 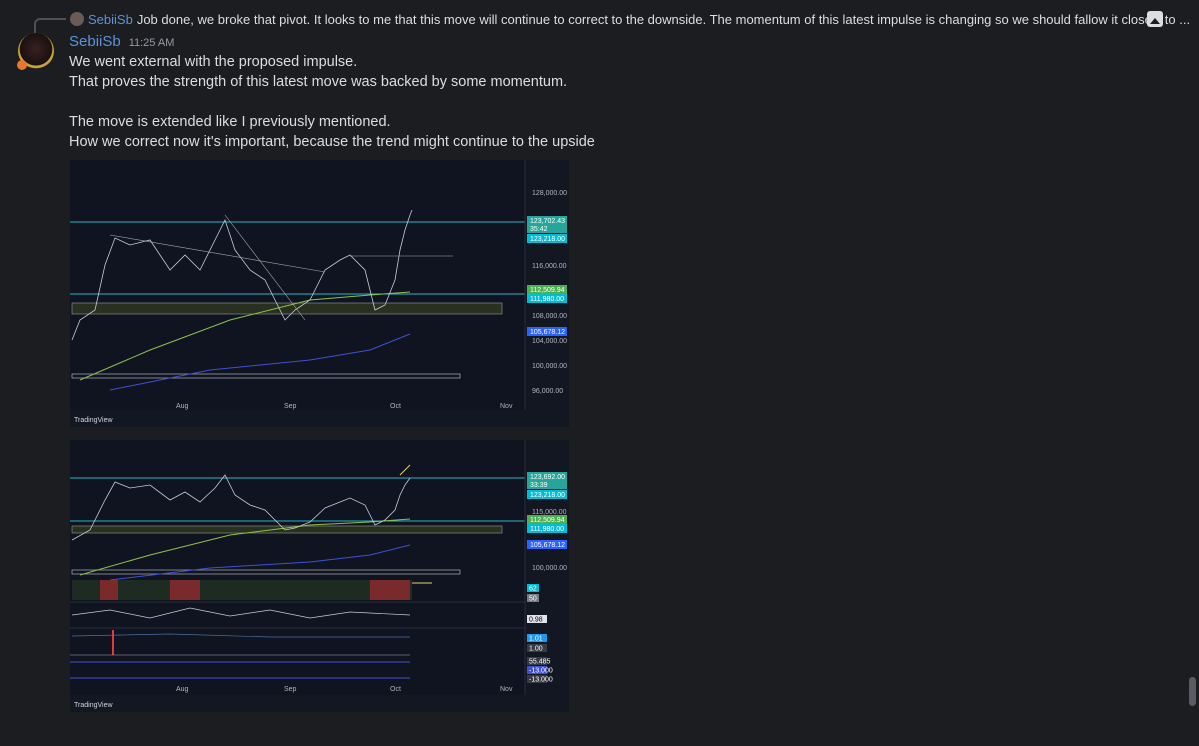 I want to click on price-label-text: 123,702.43, so click(x=547, y=221).